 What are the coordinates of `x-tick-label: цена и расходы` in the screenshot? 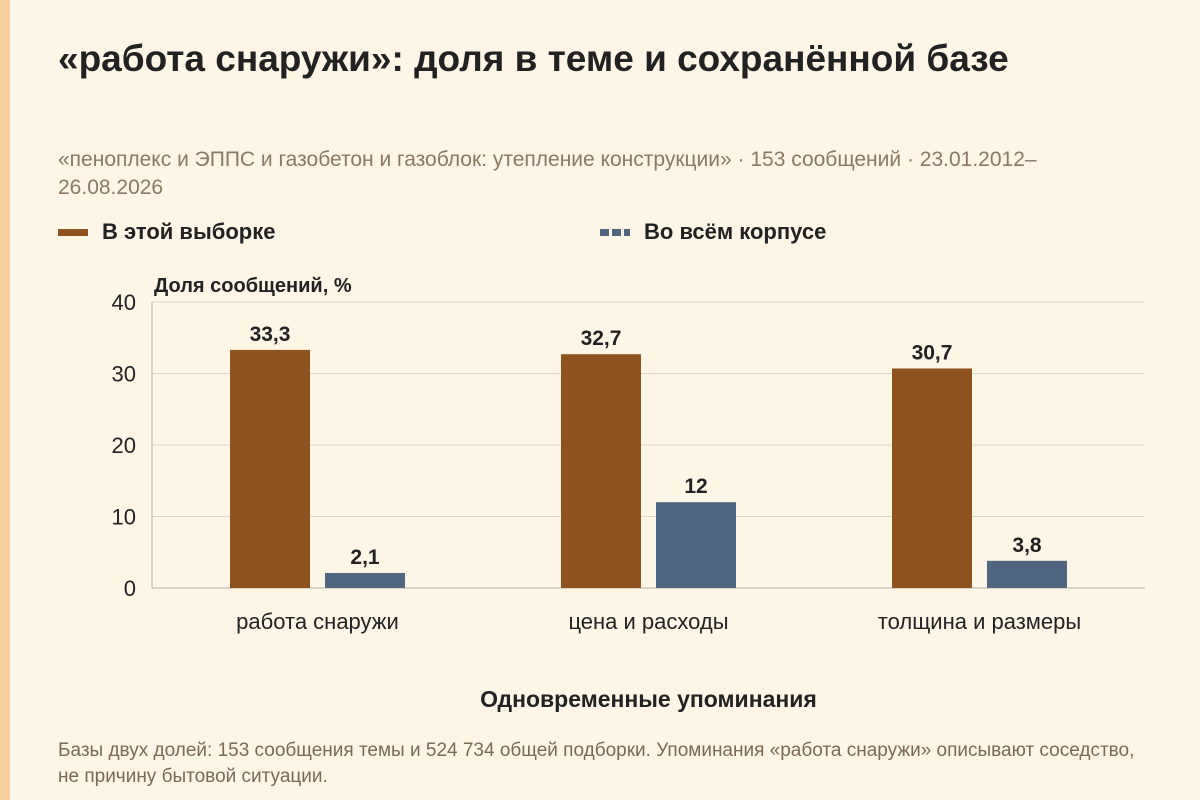 It's located at (648, 621).